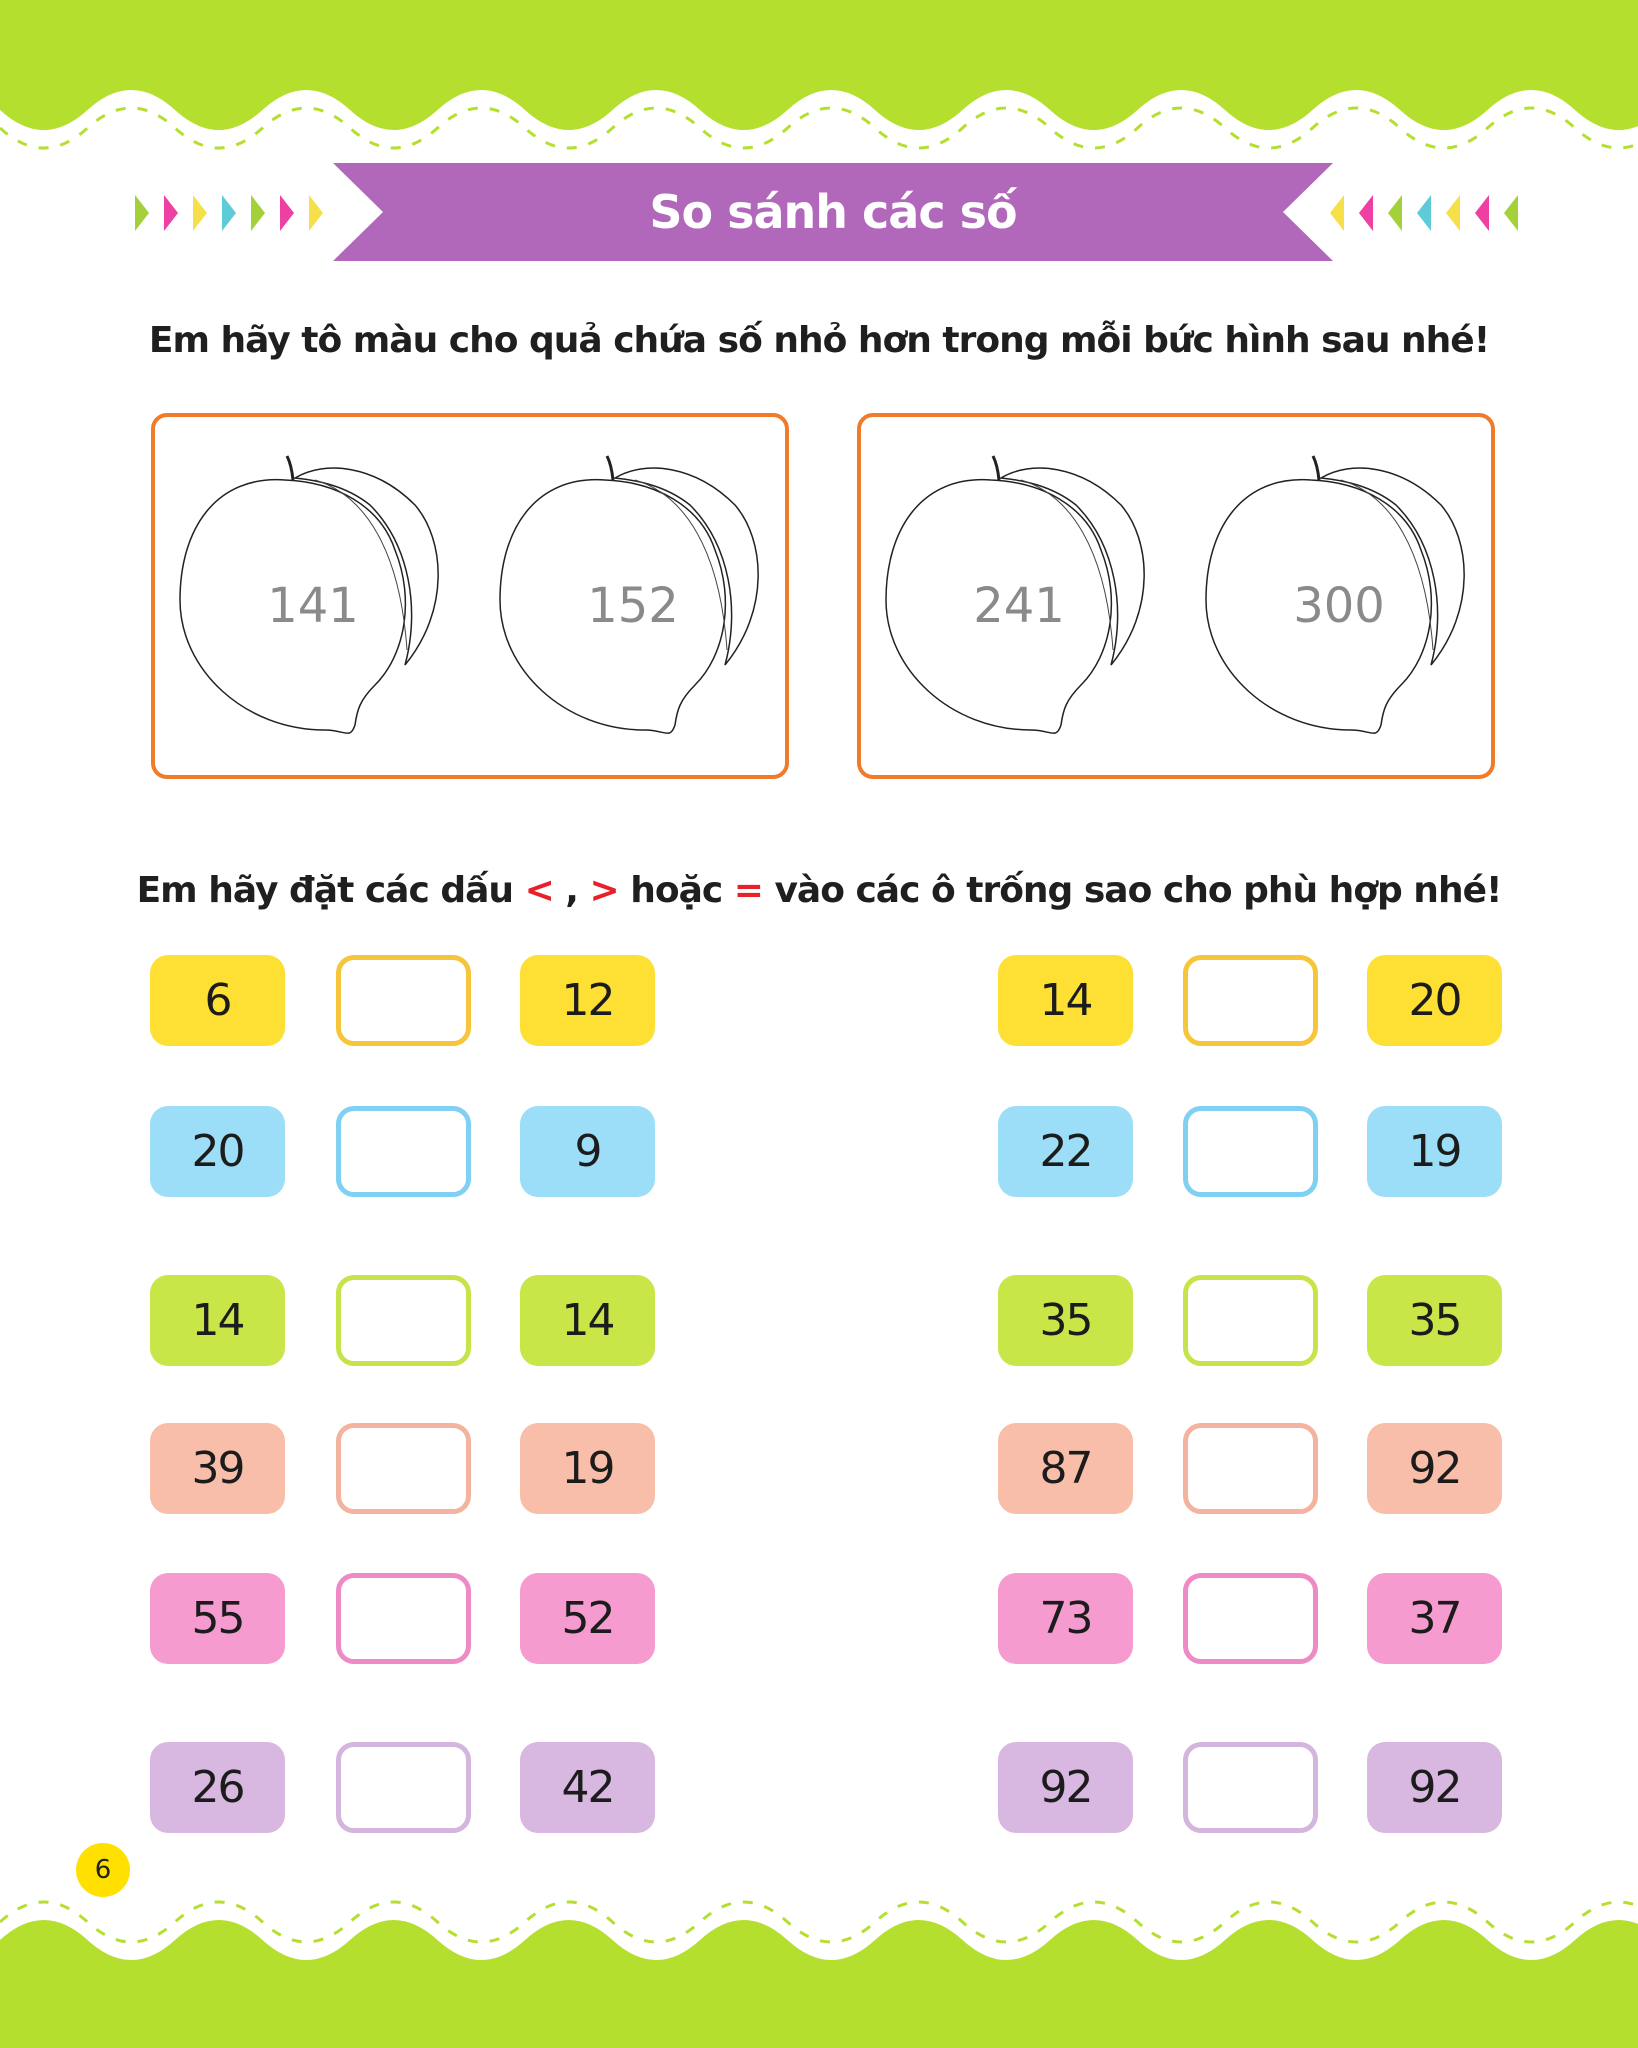 This screenshot has width=1638, height=2048. What do you see at coordinates (1019, 606) in the screenshot?
I see `fruit-number: 241` at bounding box center [1019, 606].